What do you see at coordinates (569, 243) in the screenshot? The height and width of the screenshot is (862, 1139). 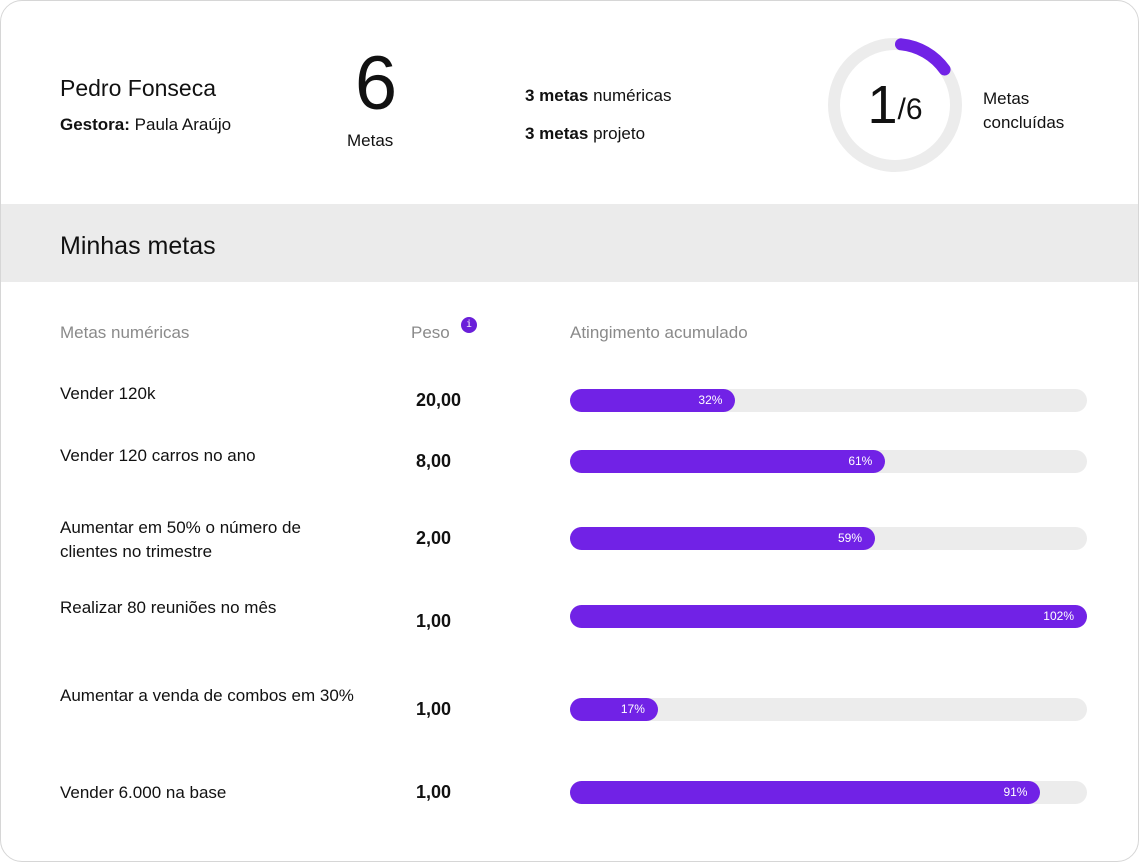 I see `section-header: Minhas metas` at bounding box center [569, 243].